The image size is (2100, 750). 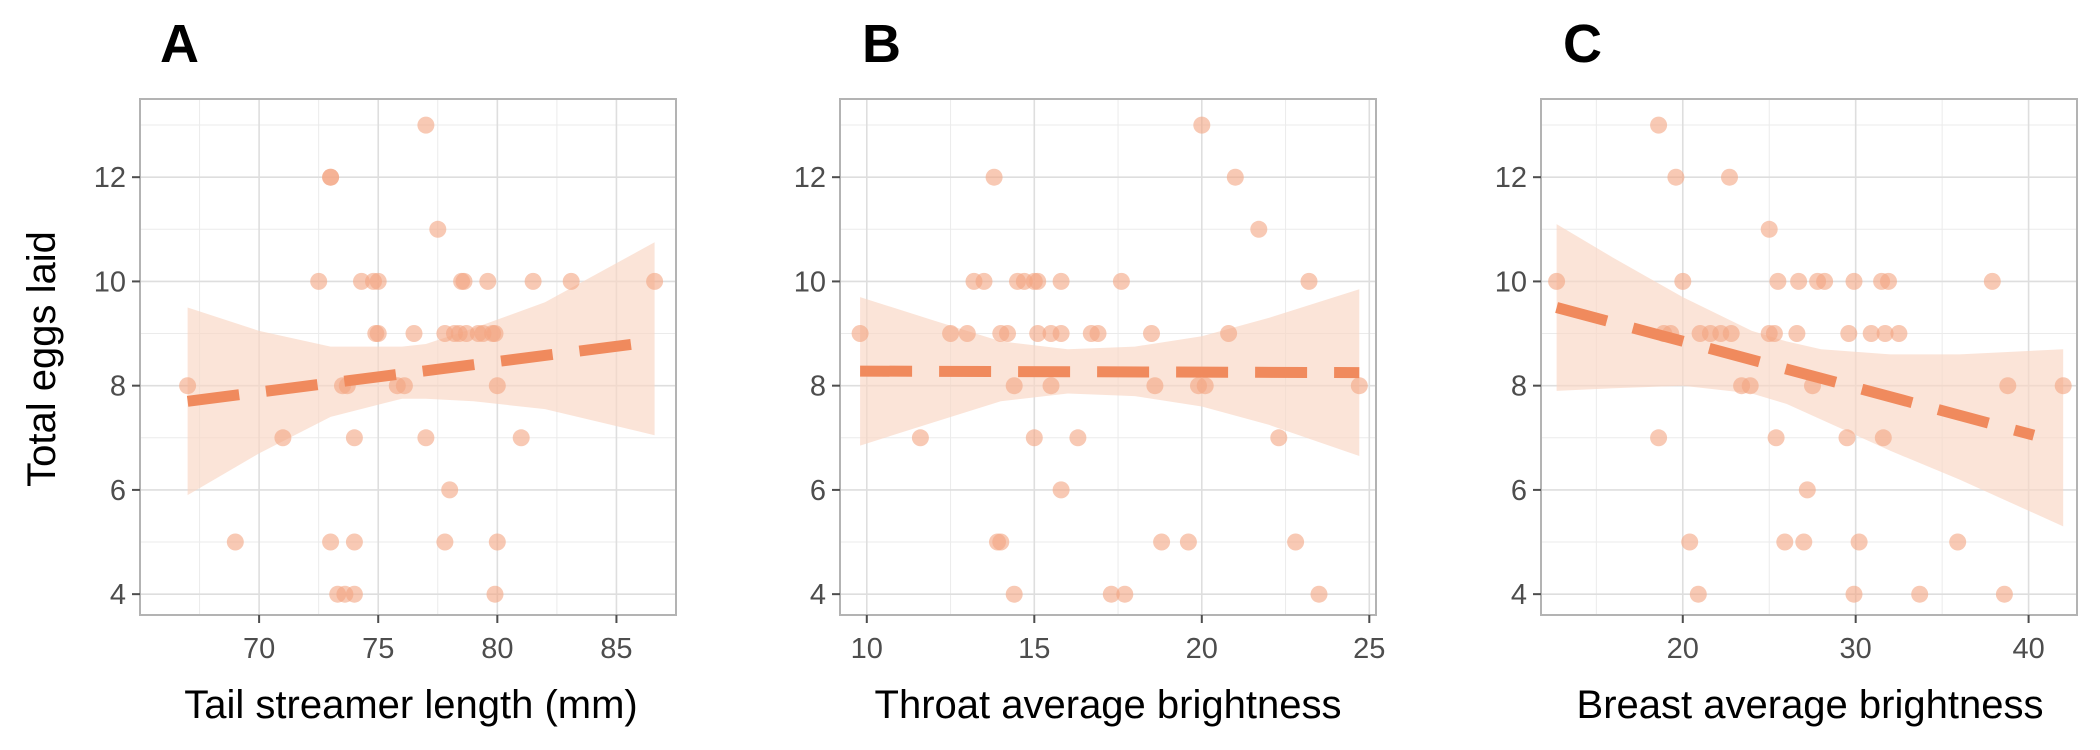 I want to click on panel-c-y-tick-label: 12, so click(x=1511, y=178).